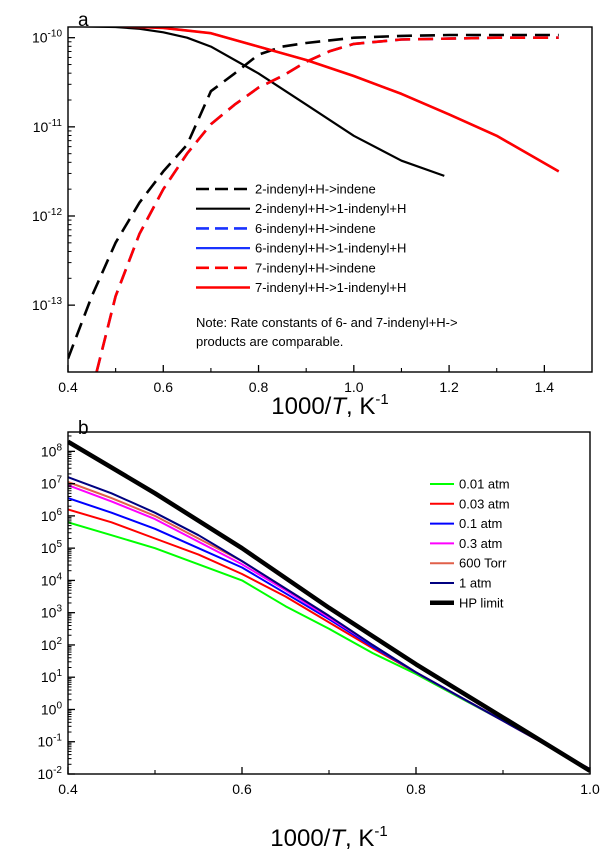 The width and height of the screenshot is (610, 863). I want to click on y-tick-label: 10⁵, so click(52, 547).